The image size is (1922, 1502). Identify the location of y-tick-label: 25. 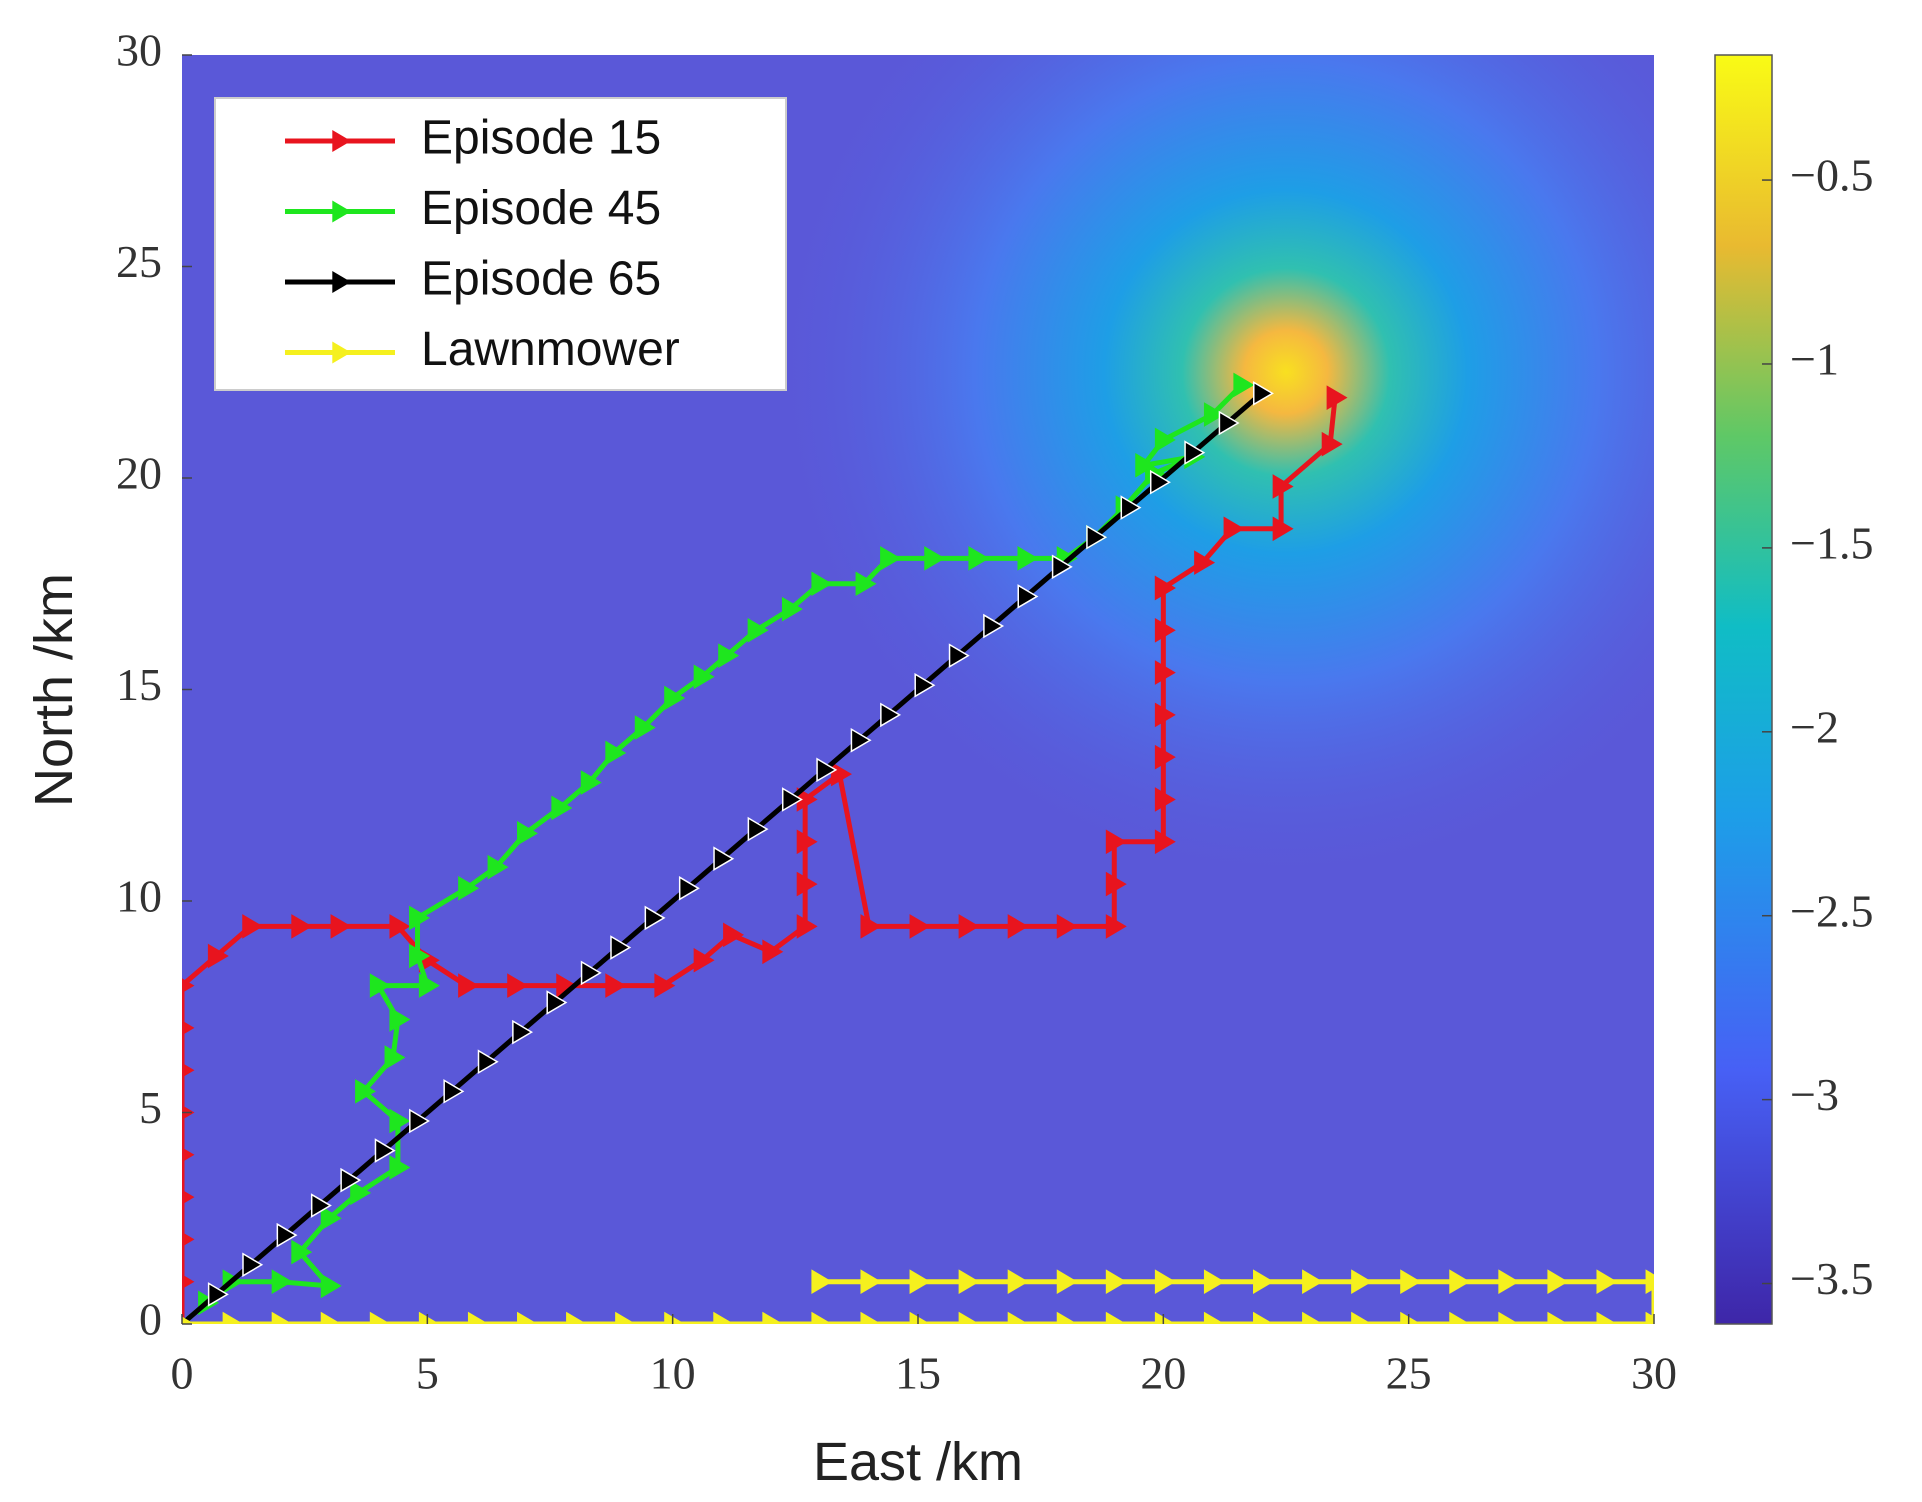
(139, 261).